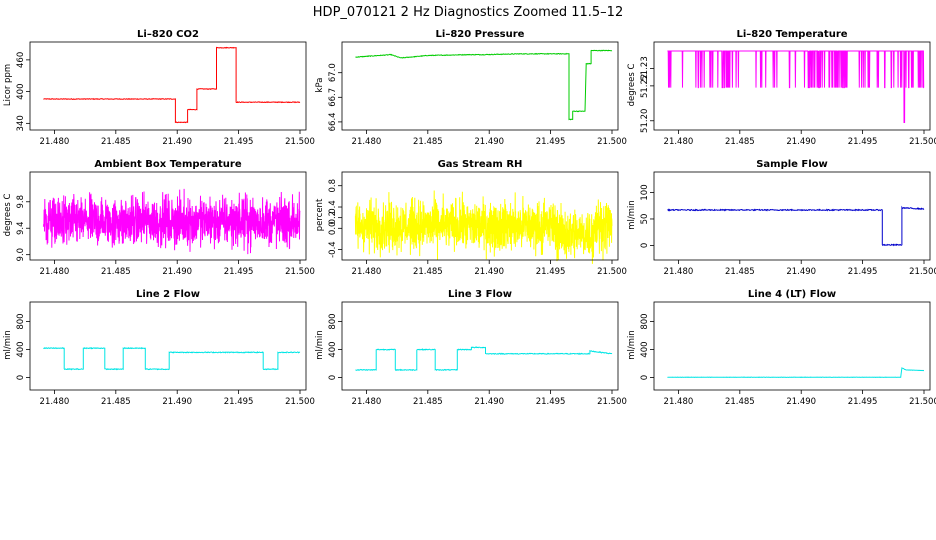 This screenshot has width=936, height=540. Describe the element at coordinates (792, 164) in the screenshot. I see `panel-title: Sample Flow` at that location.